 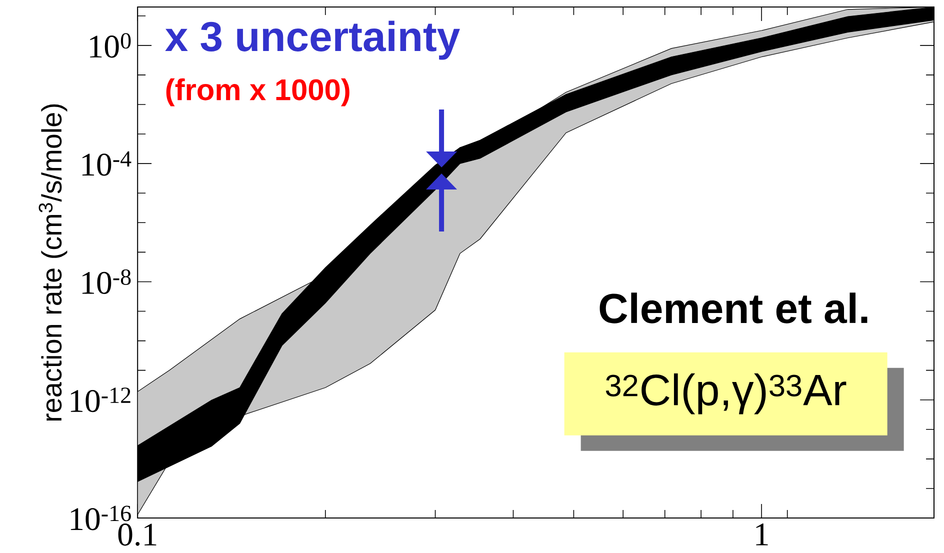 I want to click on y-tick-label: 10$^{-12}$, so click(x=100, y=400).